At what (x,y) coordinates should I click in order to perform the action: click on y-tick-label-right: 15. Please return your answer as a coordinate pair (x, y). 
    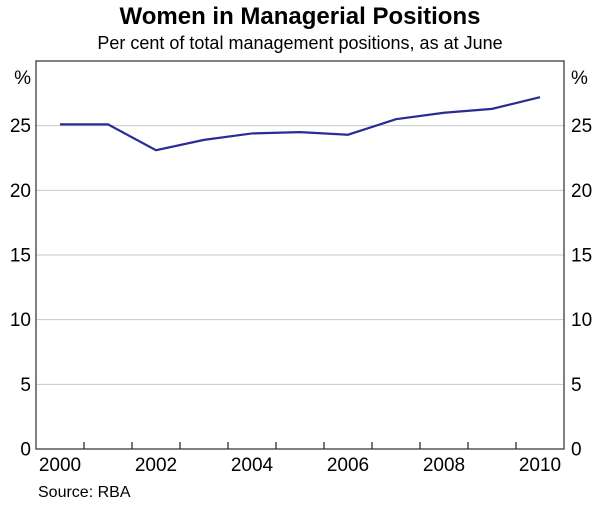
    Looking at the image, I should click on (581, 256).